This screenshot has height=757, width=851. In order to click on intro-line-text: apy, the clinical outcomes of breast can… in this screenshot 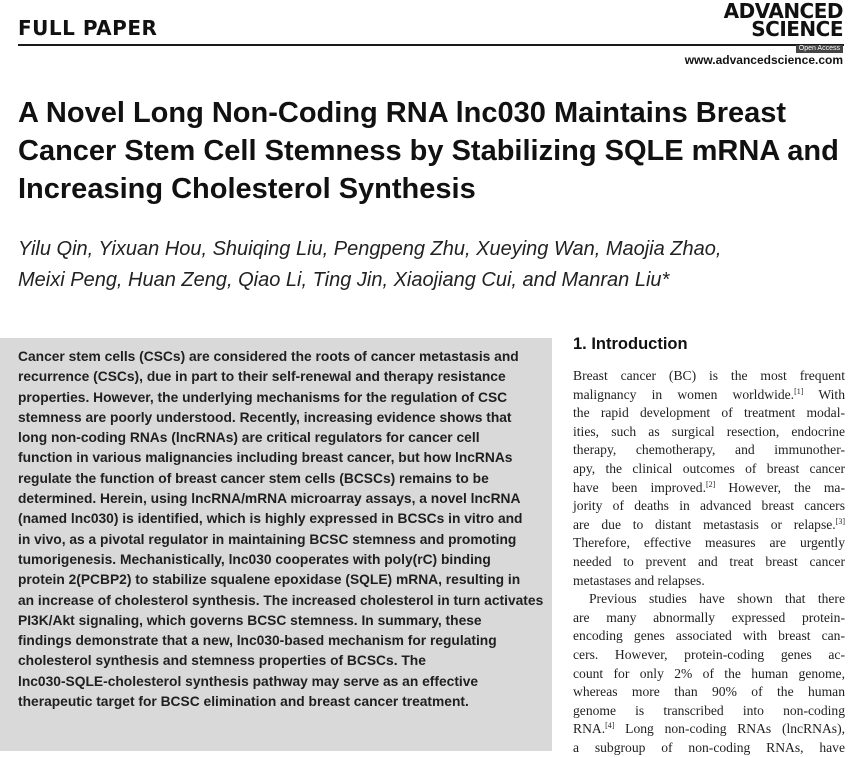, I will do `click(709, 468)`.